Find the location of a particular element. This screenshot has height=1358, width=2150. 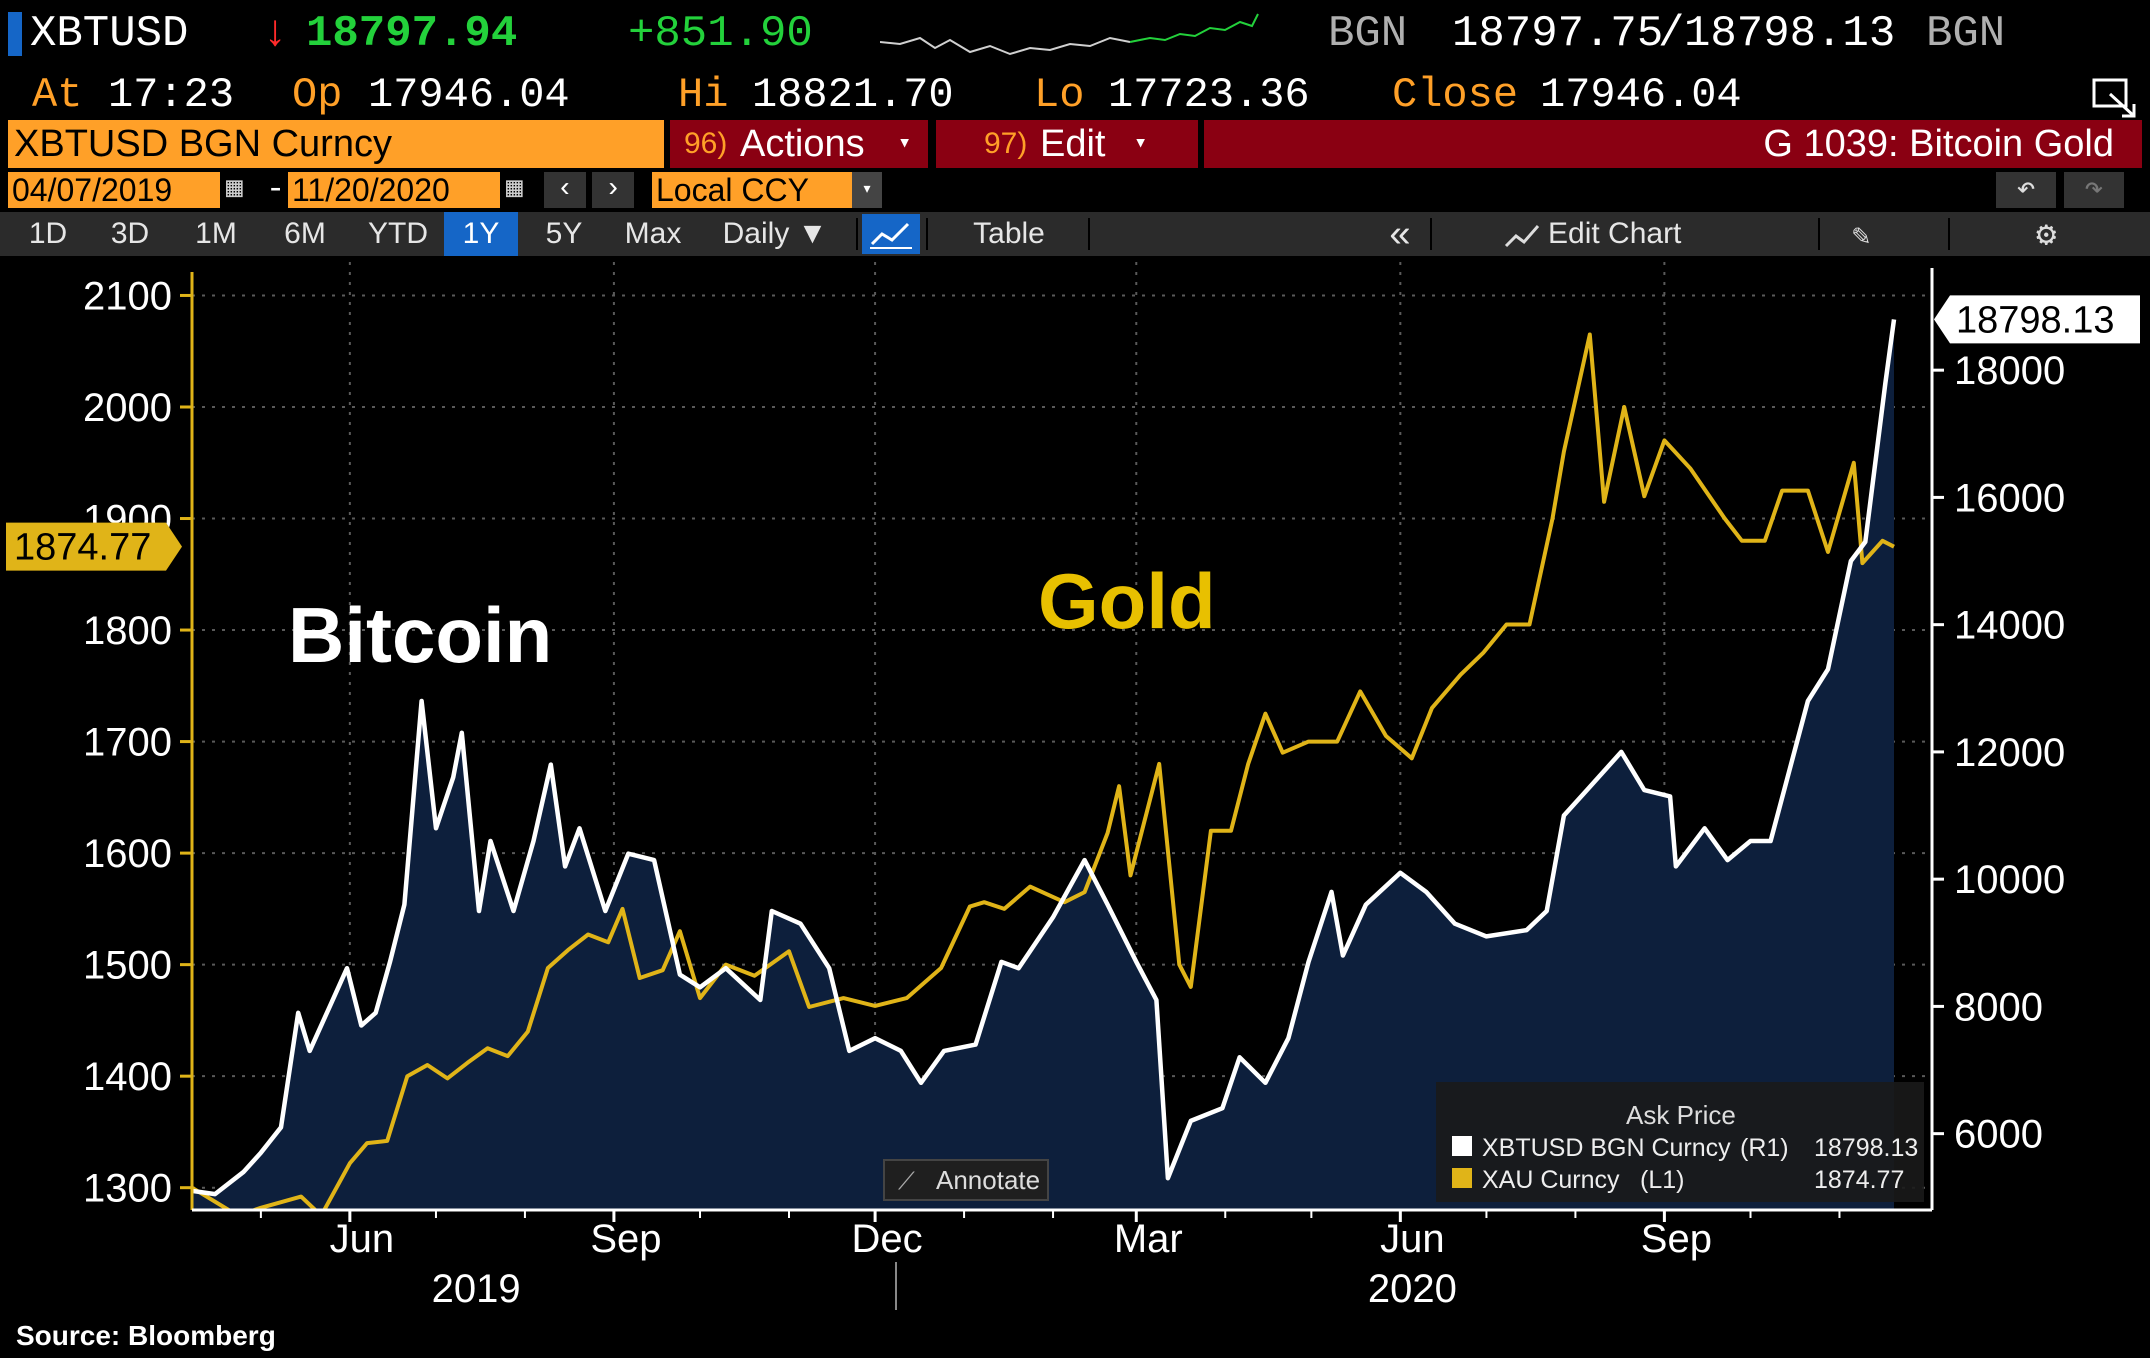

tab-max: Max is located at coordinates (653, 233).